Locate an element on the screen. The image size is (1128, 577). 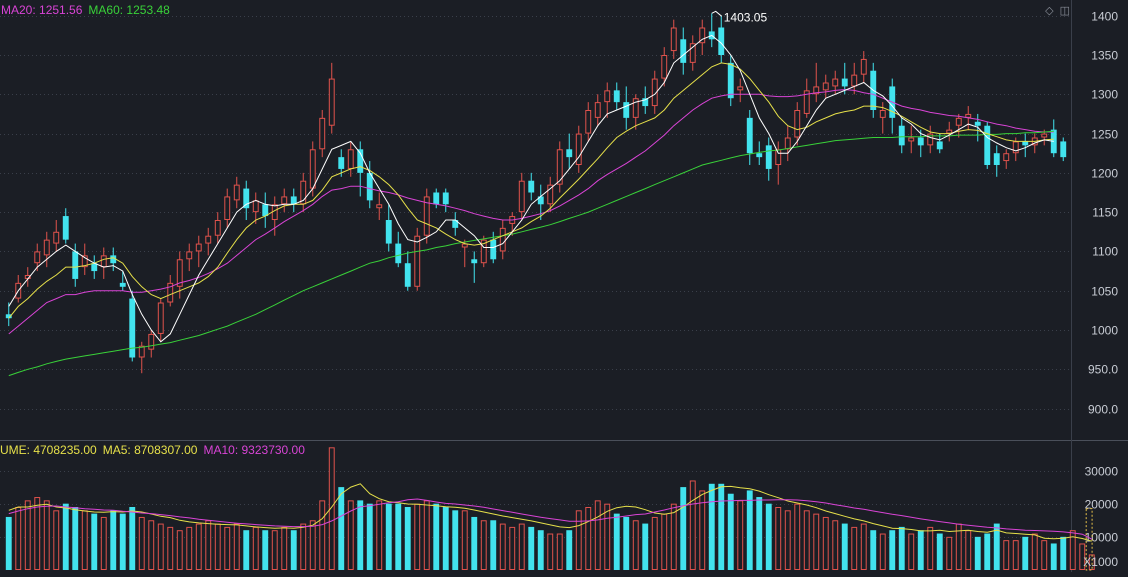
panel-toggle-icon: ◫ is located at coordinates (1064, 11).